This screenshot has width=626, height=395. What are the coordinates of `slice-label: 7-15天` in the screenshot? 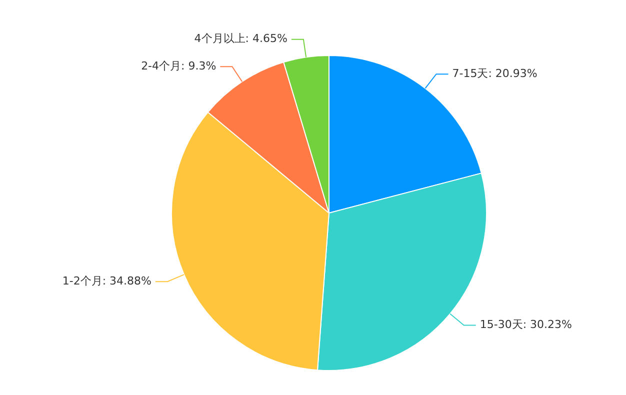 It's located at (470, 73).